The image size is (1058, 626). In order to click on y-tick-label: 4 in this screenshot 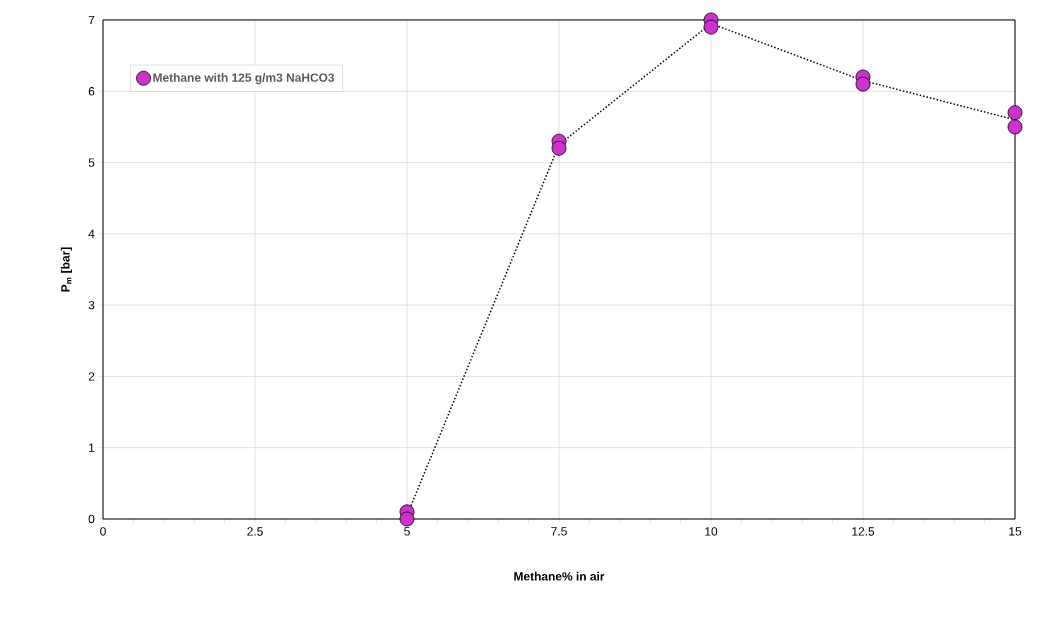, I will do `click(91, 233)`.